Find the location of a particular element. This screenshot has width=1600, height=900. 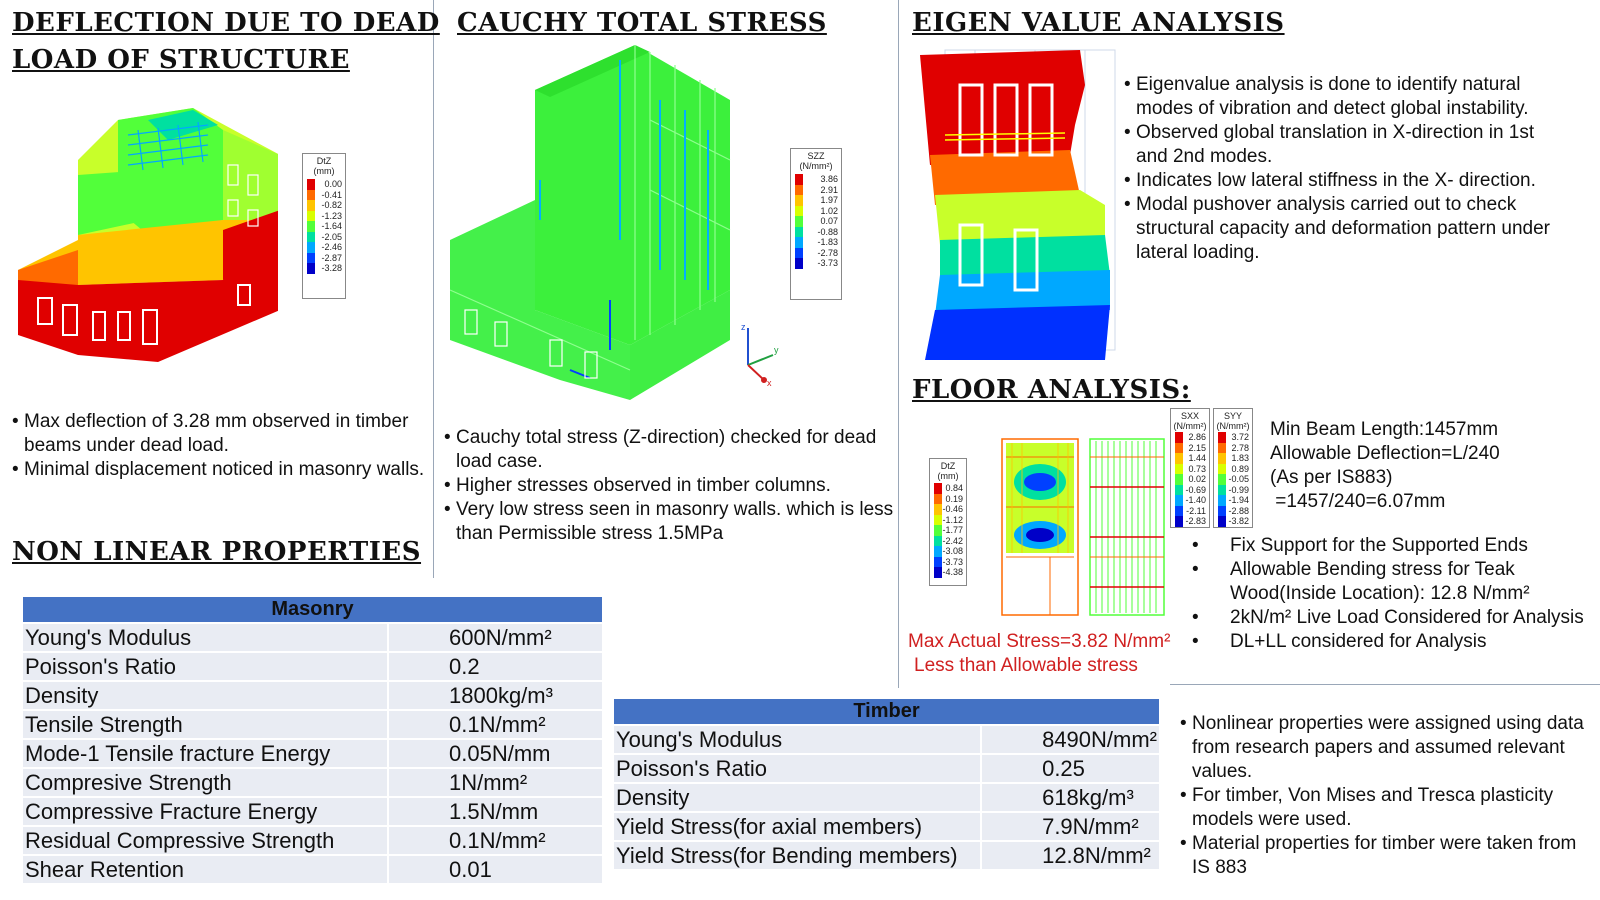

property-name: Young's Modulus is located at coordinates (205, 637).